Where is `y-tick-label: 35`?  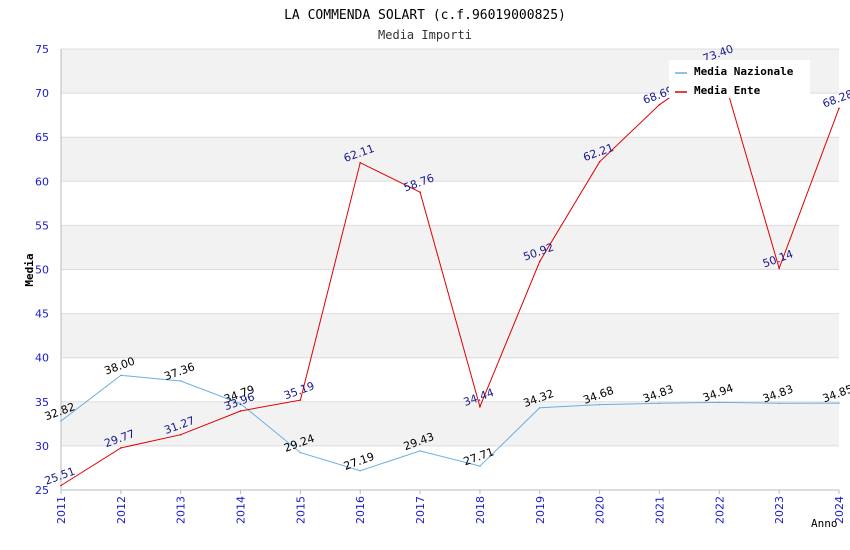
y-tick-label: 35 is located at coordinates (42, 402).